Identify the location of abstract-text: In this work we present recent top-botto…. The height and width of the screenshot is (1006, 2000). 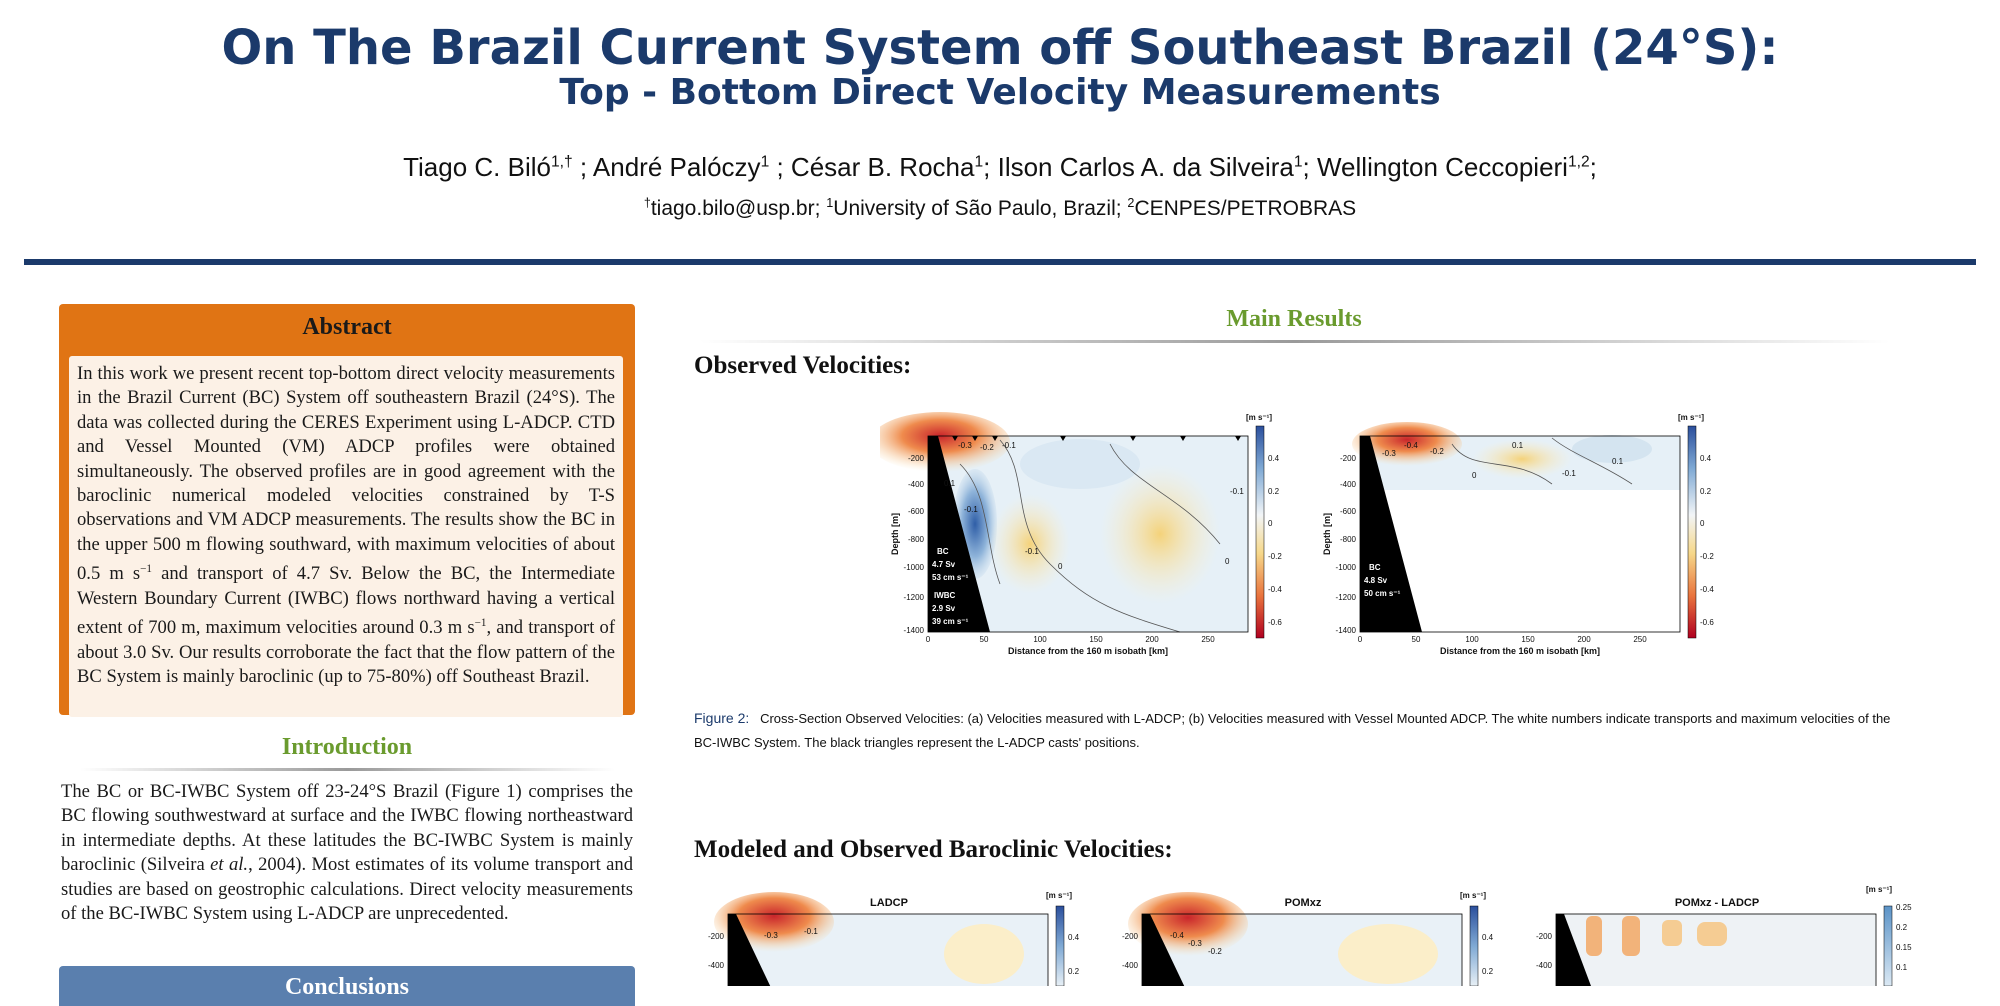
(346, 536).